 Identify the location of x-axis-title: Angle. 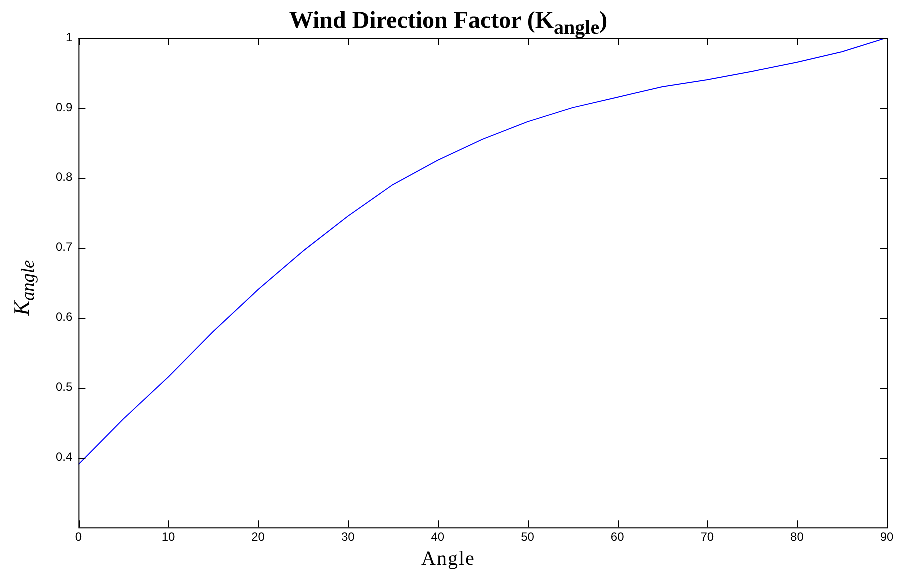
(448, 559).